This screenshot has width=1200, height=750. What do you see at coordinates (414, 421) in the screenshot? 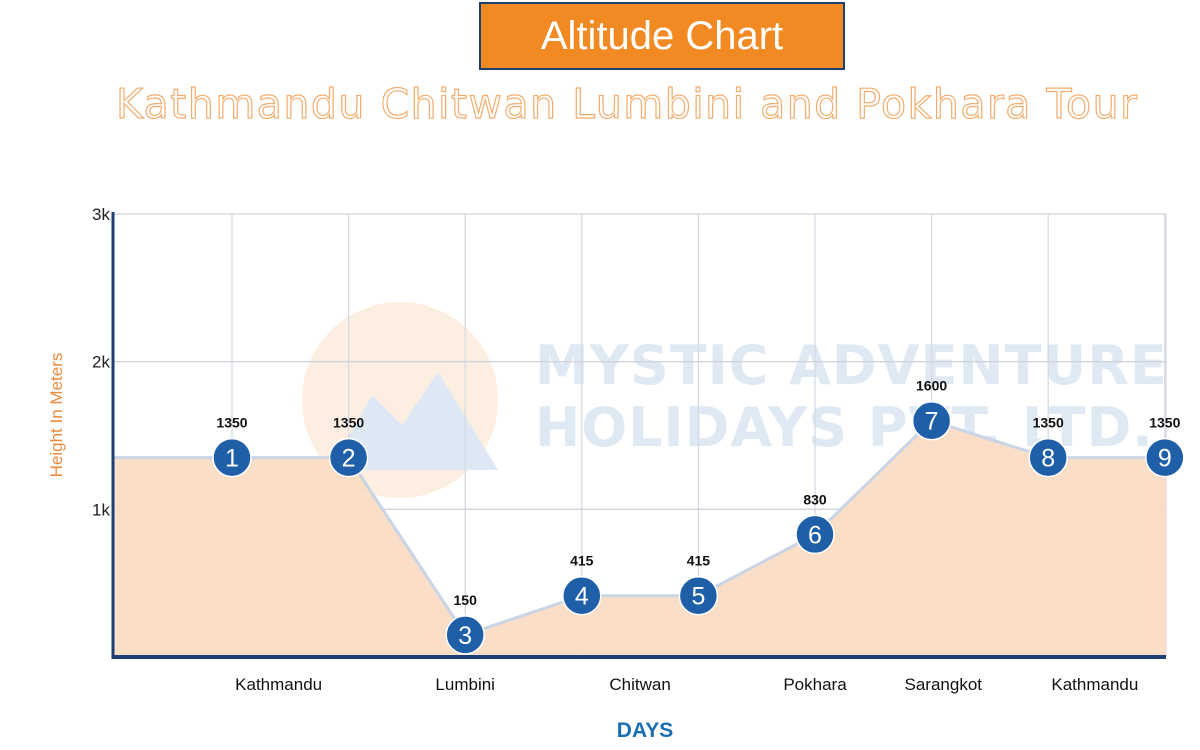
I see `watermark-logo-mountain` at bounding box center [414, 421].